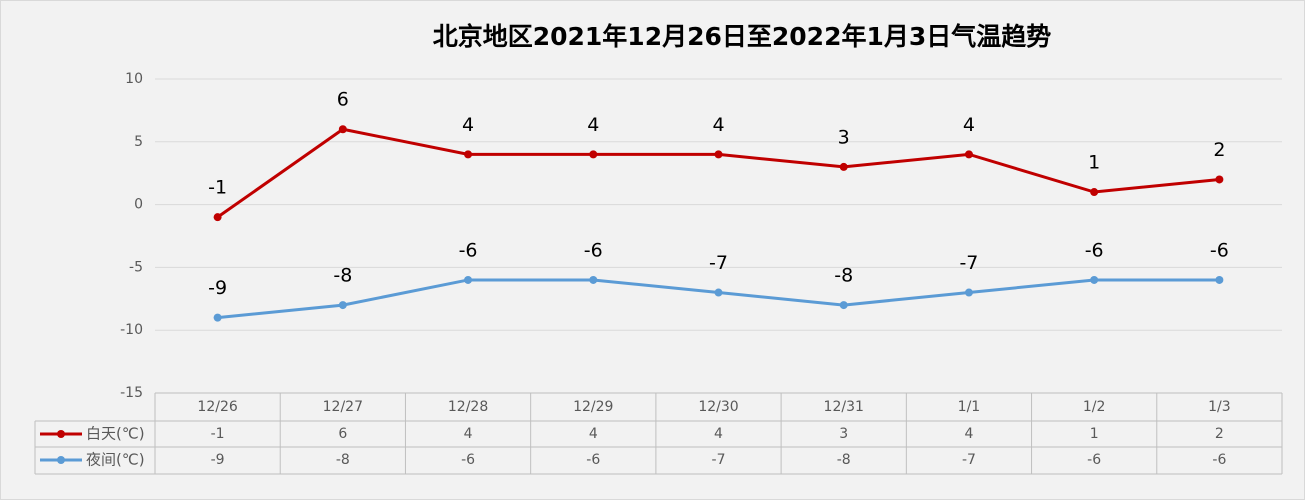  Describe the element at coordinates (218, 434) in the screenshot. I see `table-value: -1` at that location.